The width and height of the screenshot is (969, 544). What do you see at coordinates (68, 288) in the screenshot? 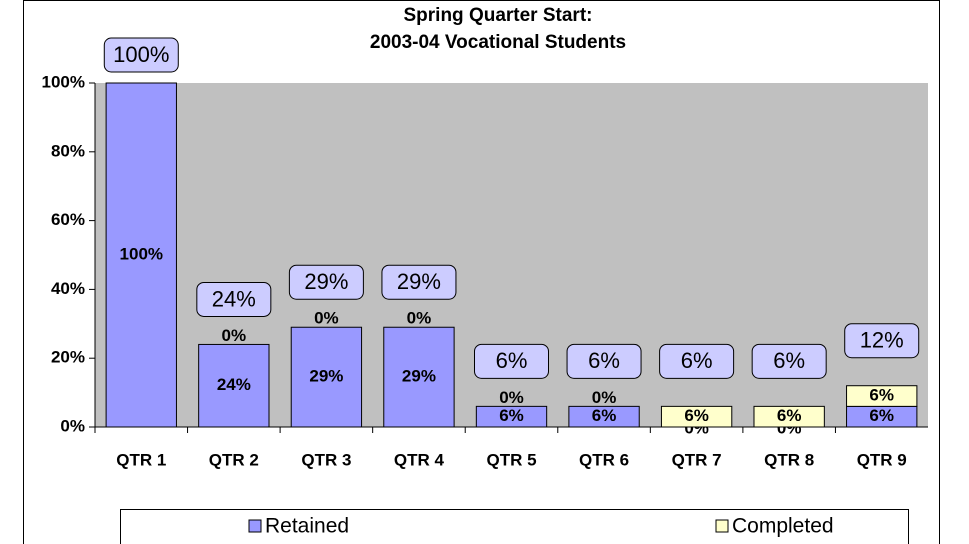
I see `y-tick-label: 40%` at bounding box center [68, 288].